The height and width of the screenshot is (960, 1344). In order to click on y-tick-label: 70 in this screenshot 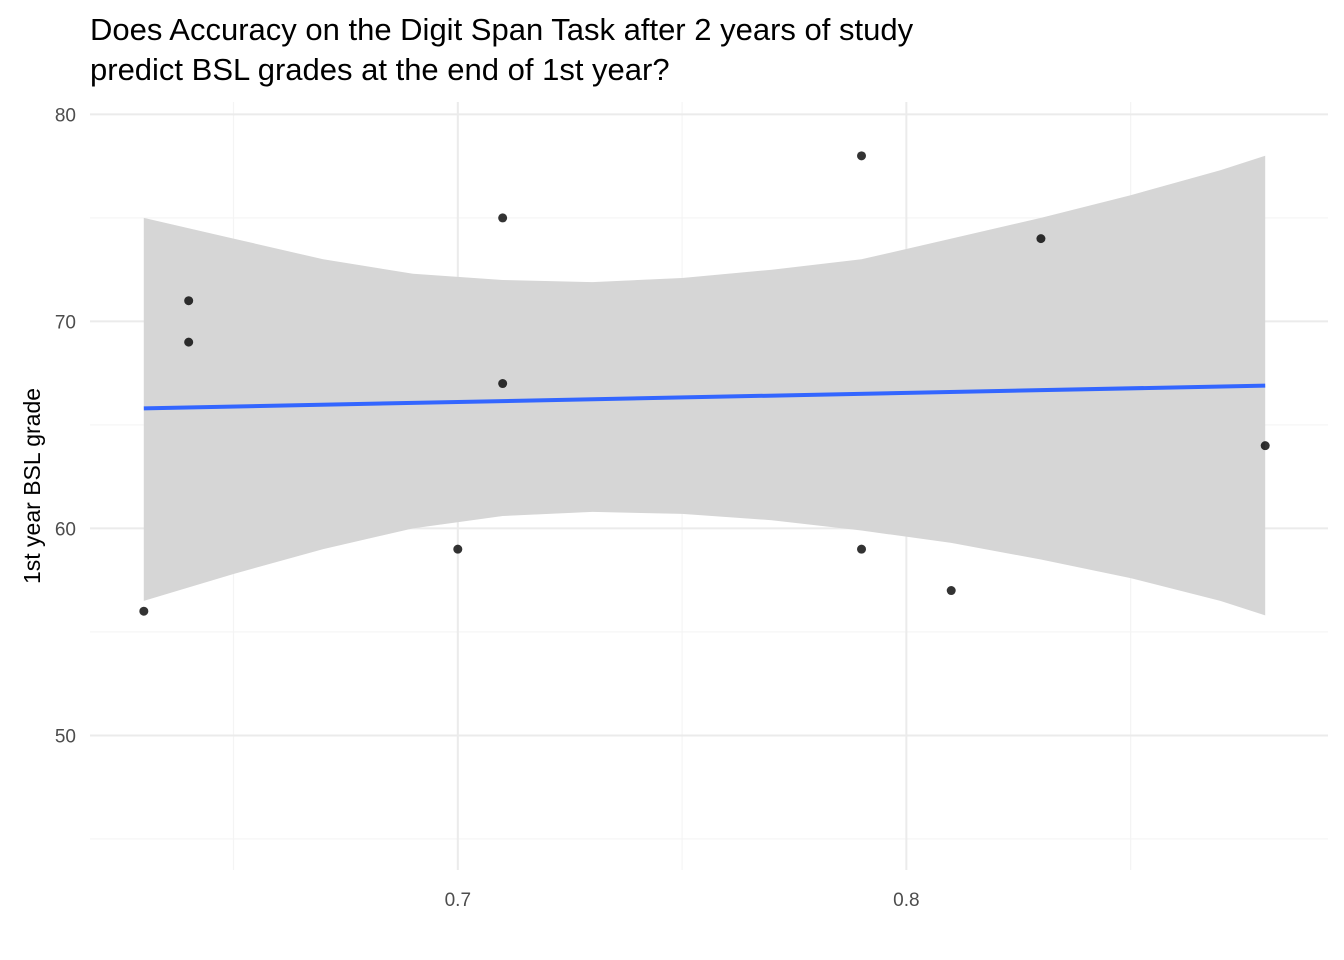, I will do `click(65, 322)`.